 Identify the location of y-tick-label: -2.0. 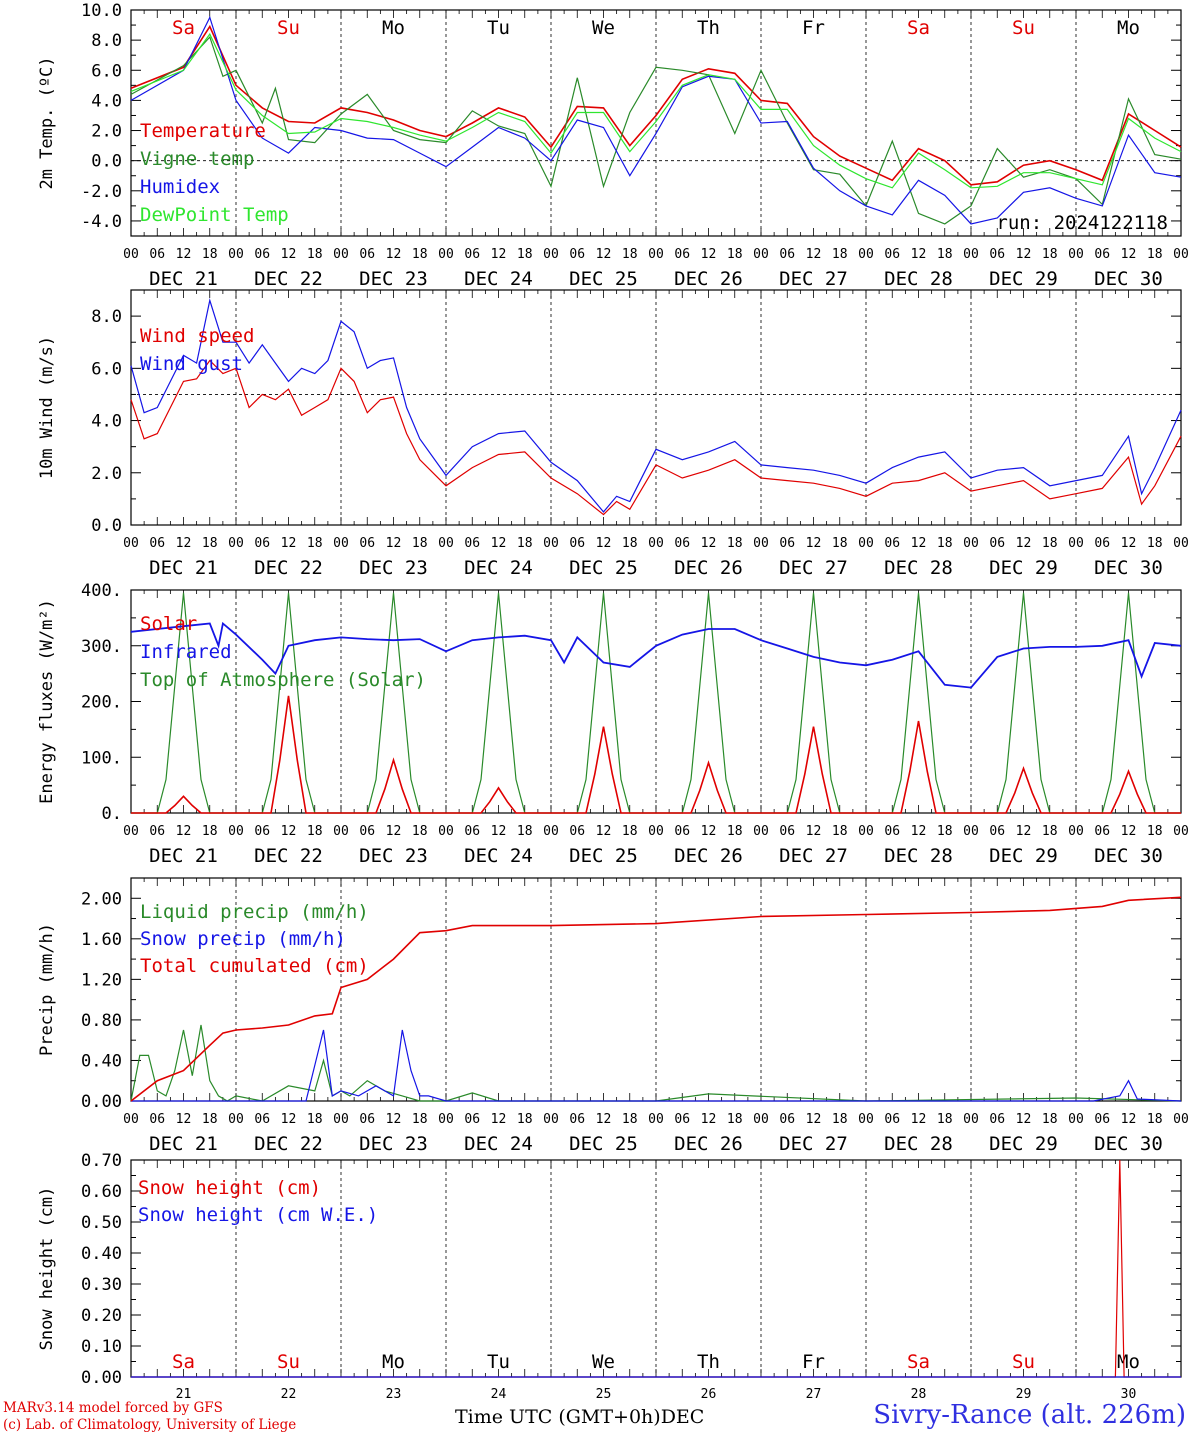
(101, 192).